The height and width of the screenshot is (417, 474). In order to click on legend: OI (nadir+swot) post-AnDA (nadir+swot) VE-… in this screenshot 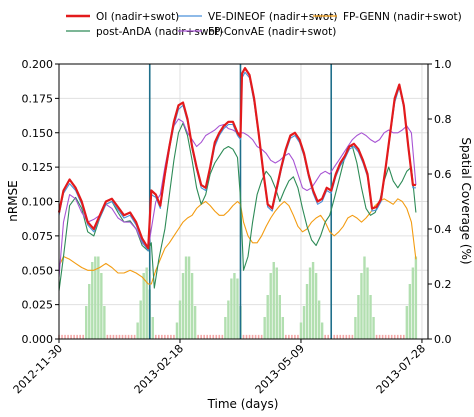, I will do `click(264, 24)`.